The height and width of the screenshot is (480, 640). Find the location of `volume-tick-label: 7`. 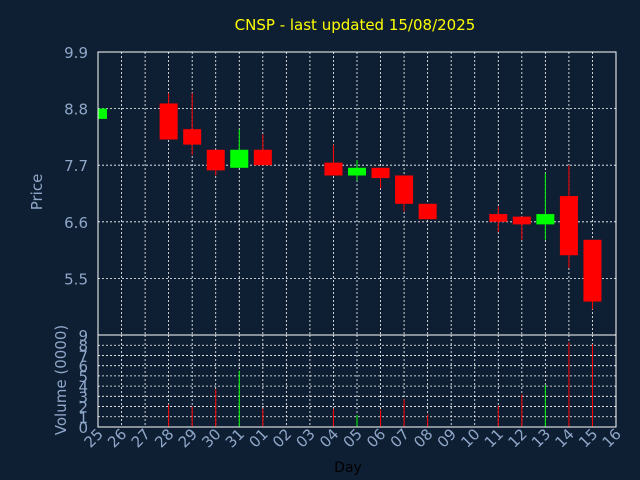

volume-tick-label: 7 is located at coordinates (83, 356).